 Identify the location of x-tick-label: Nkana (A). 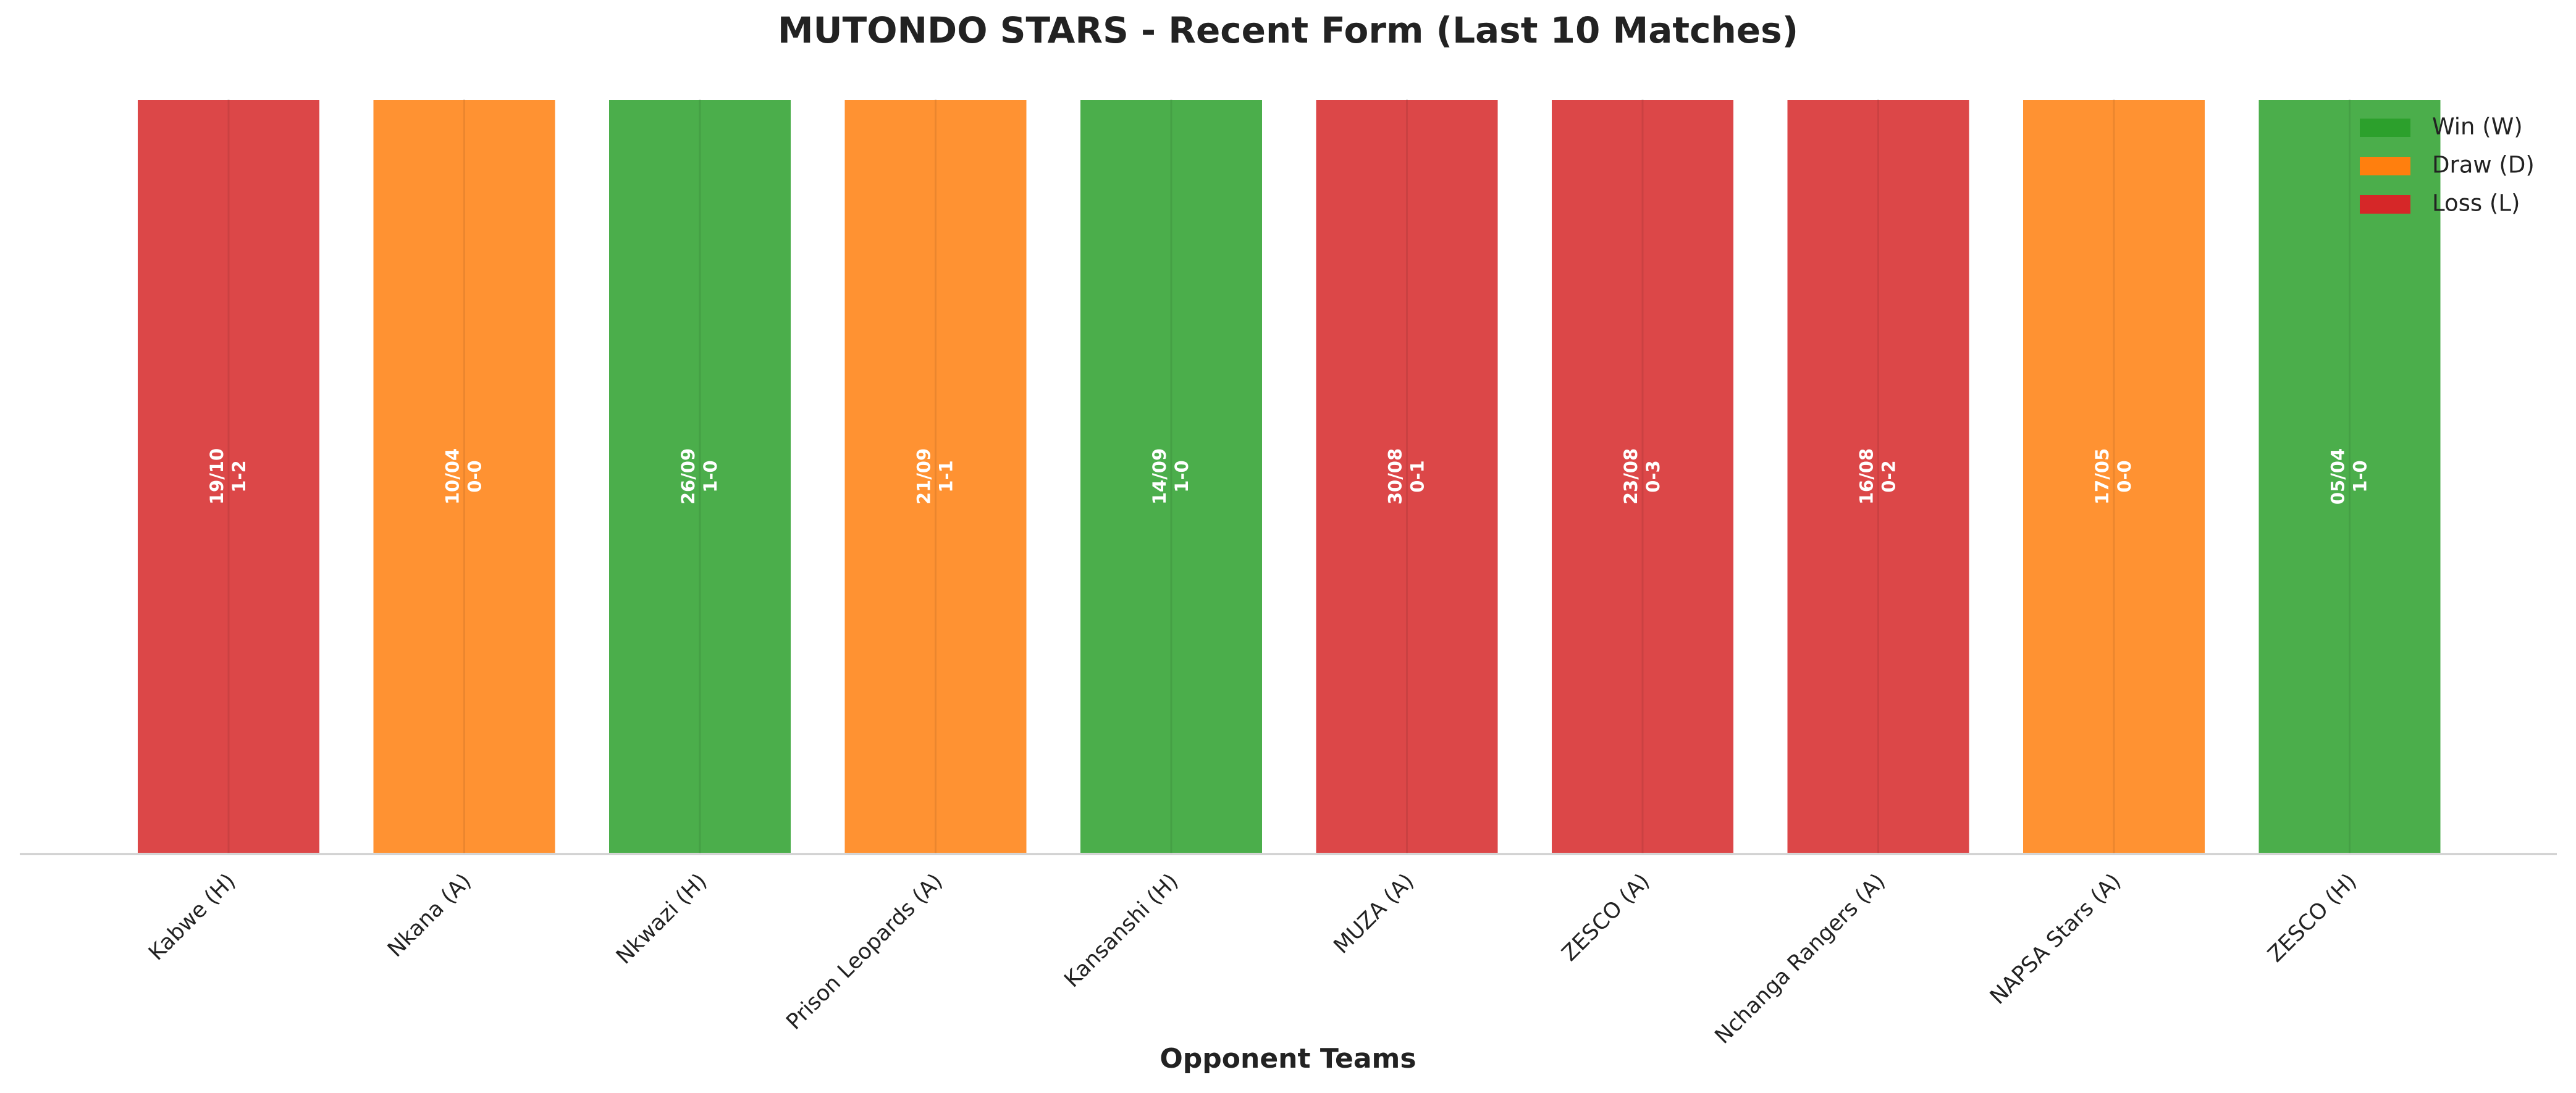
(429, 915).